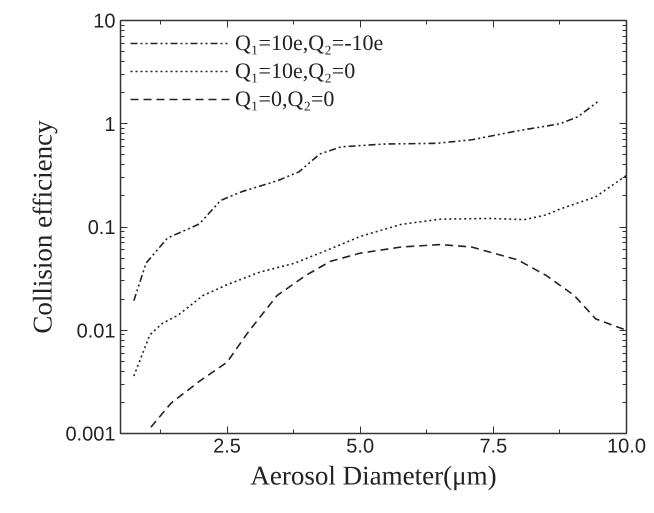 The height and width of the screenshot is (513, 654). I want to click on legend-label: Q₁=10e,Q₂=-10e, so click(309, 43).